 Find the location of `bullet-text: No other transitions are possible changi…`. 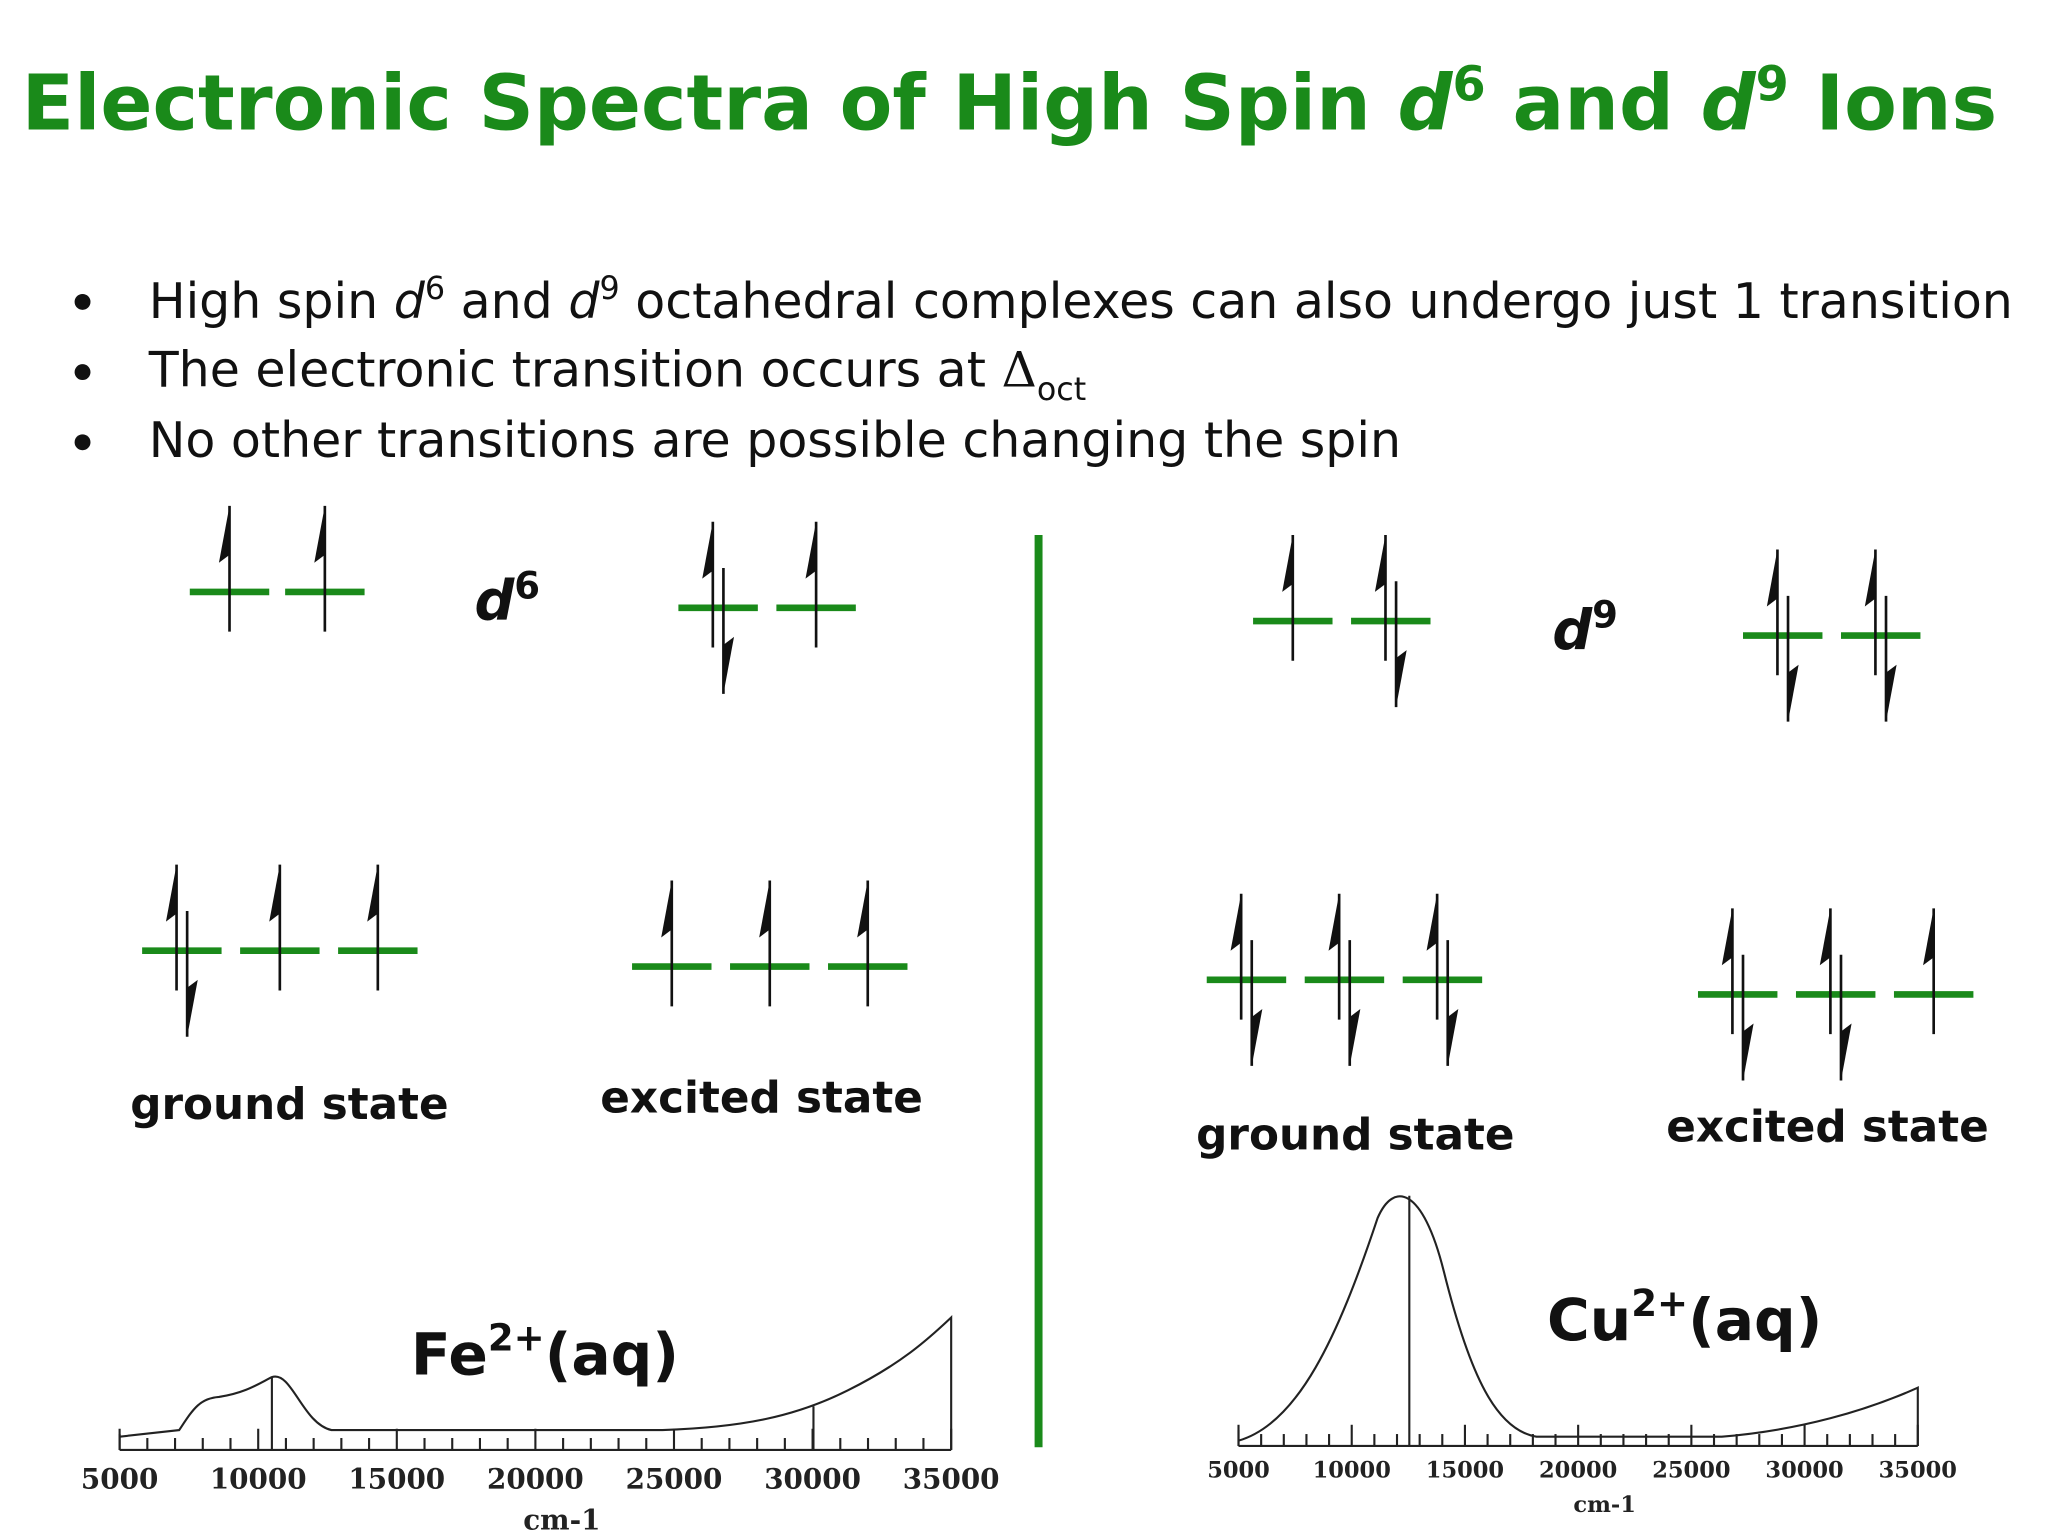

bullet-text: No other transitions are possible changi… is located at coordinates (775, 440).